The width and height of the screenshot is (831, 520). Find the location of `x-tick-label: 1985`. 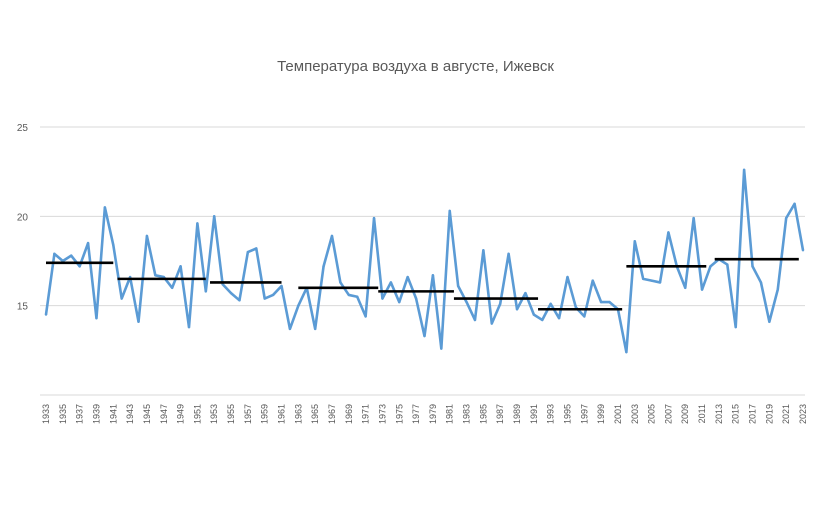

x-tick-label: 1985 is located at coordinates (483, 414).